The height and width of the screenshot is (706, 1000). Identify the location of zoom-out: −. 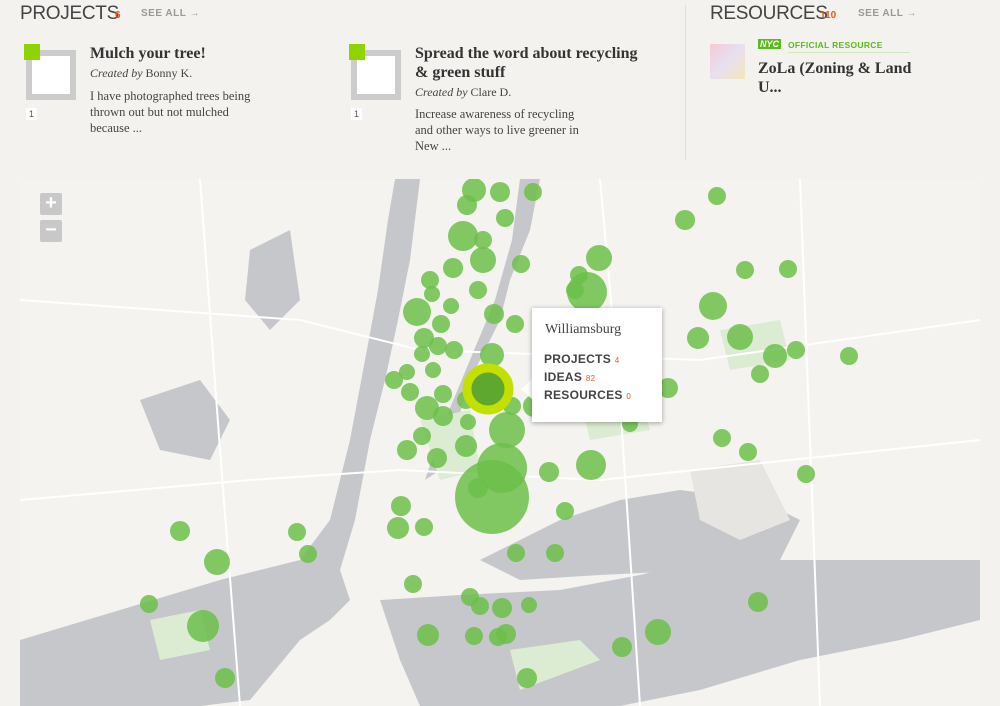
(51, 231).